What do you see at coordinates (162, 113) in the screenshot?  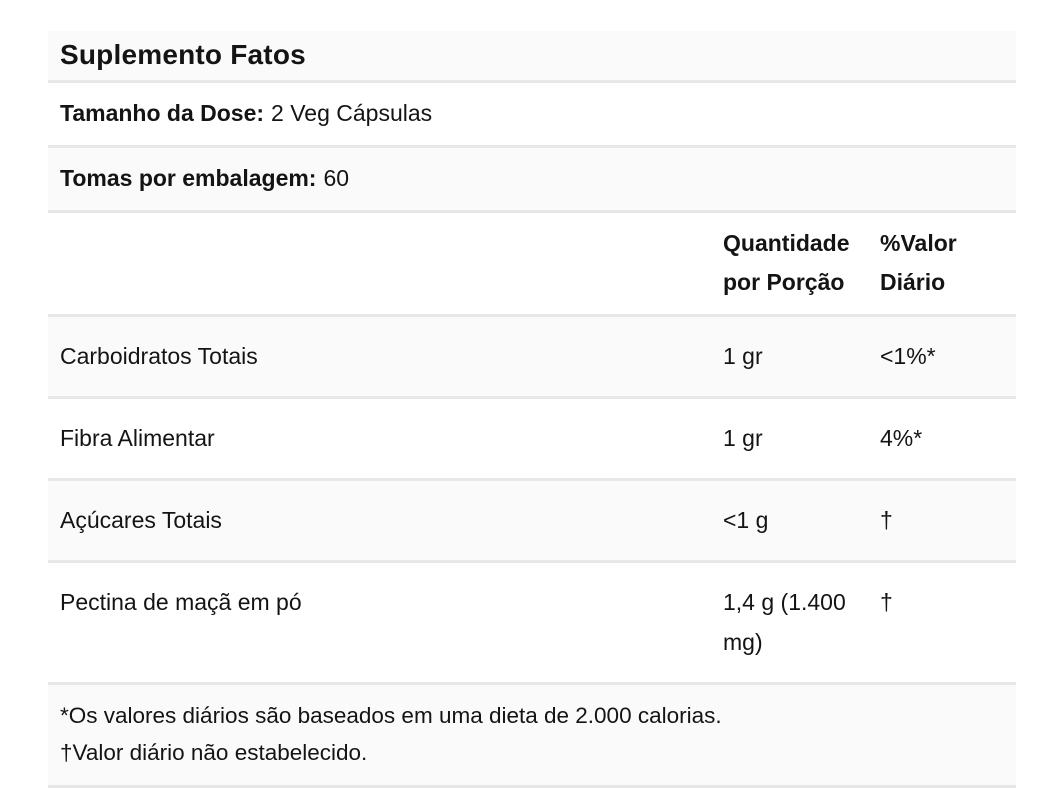 I see `serving-size-label: Tamanho da Dose:` at bounding box center [162, 113].